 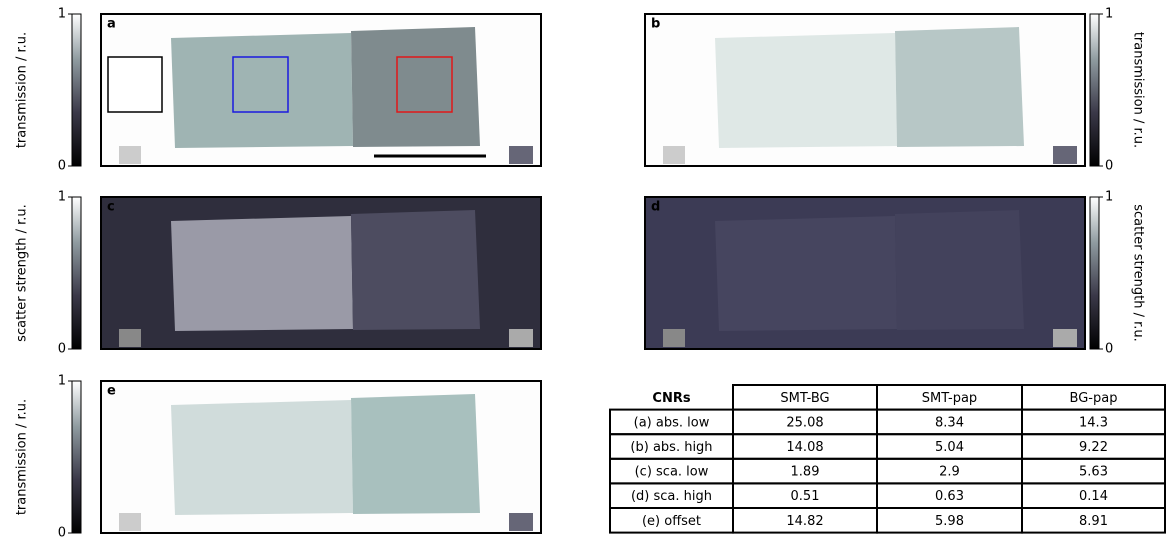 I want to click on table-value: 1.89, so click(x=805, y=472).